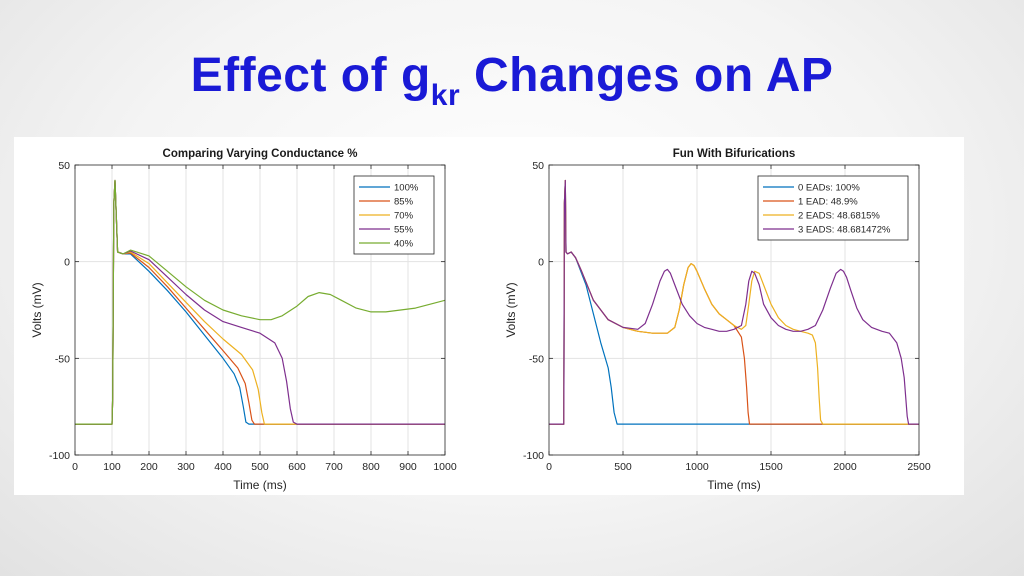  I want to click on slide-title: Effect of gkr Changes on AP, so click(512, 80).